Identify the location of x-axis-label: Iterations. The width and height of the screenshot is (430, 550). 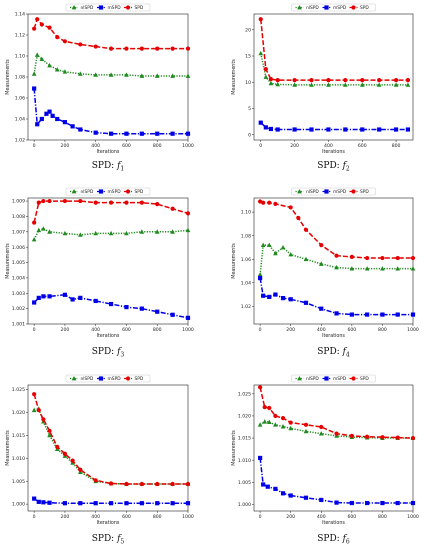
(333, 523).